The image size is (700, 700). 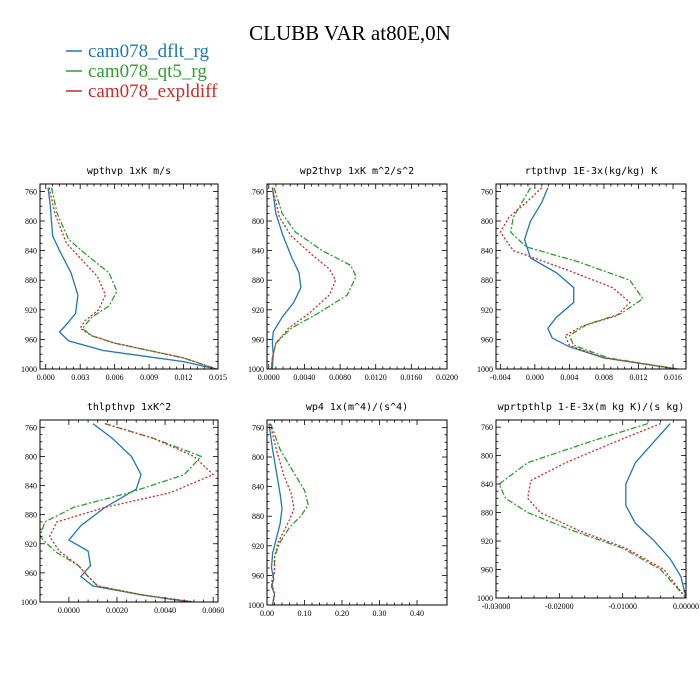 What do you see at coordinates (496, 606) in the screenshot?
I see `x-tick-label: -0.03000` at bounding box center [496, 606].